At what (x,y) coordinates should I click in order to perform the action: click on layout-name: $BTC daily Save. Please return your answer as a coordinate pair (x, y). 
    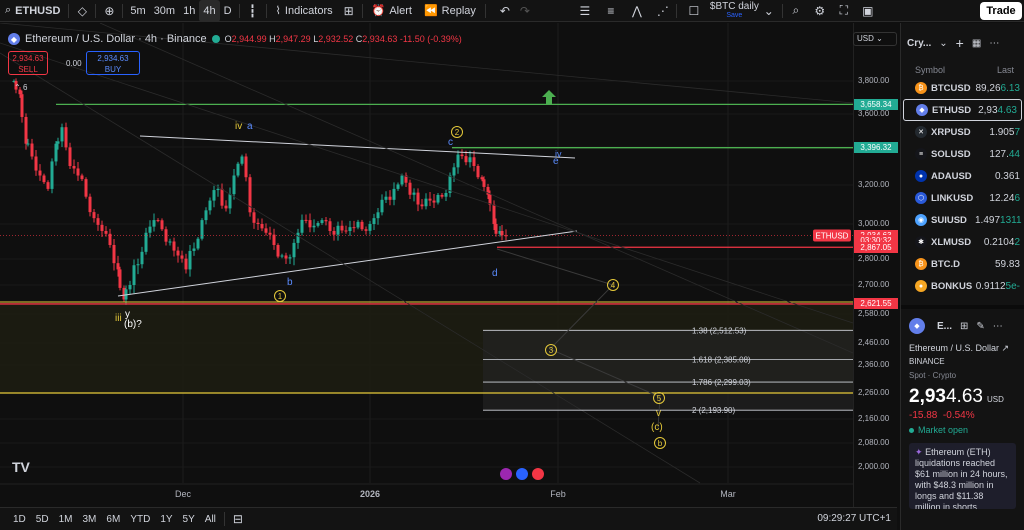
    Looking at the image, I should click on (734, 9).